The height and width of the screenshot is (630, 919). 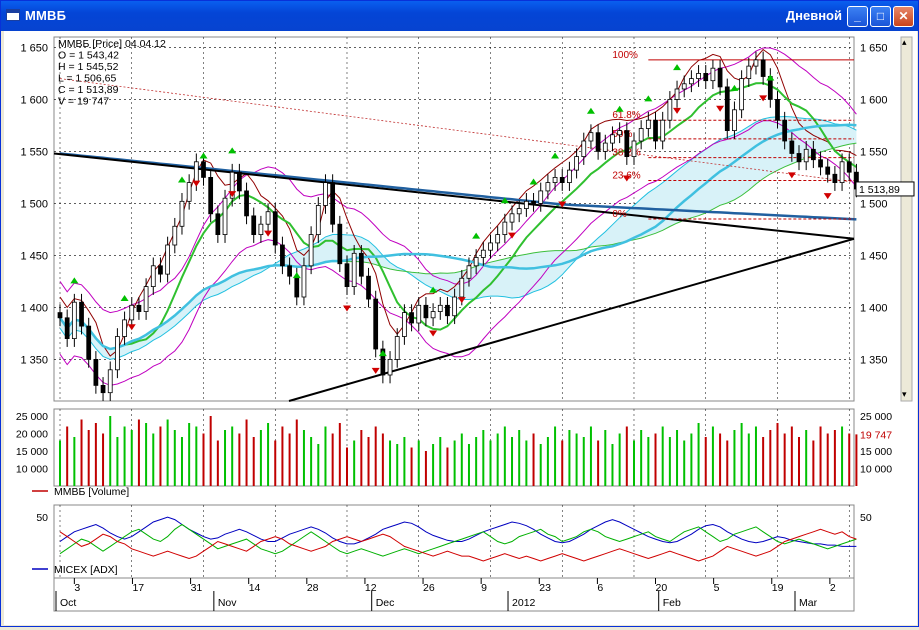 What do you see at coordinates (32, 470) in the screenshot?
I see `volume-tick-left: 10 000` at bounding box center [32, 470].